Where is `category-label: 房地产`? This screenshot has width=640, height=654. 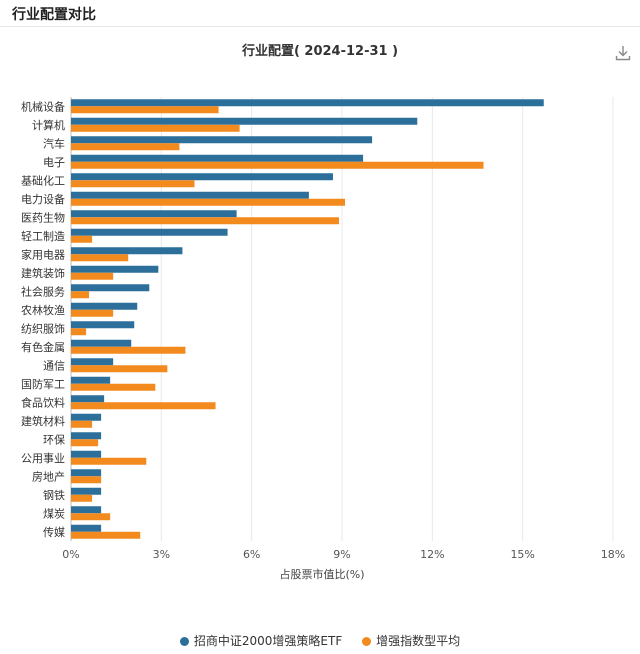 category-label: 房地产 is located at coordinates (48, 476).